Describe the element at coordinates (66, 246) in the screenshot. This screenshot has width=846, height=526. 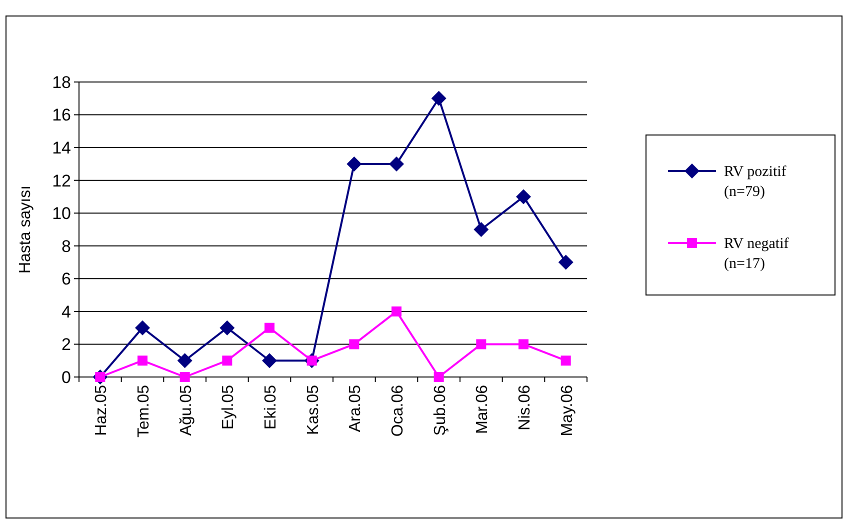
I see `y-tick-label: 8` at that location.